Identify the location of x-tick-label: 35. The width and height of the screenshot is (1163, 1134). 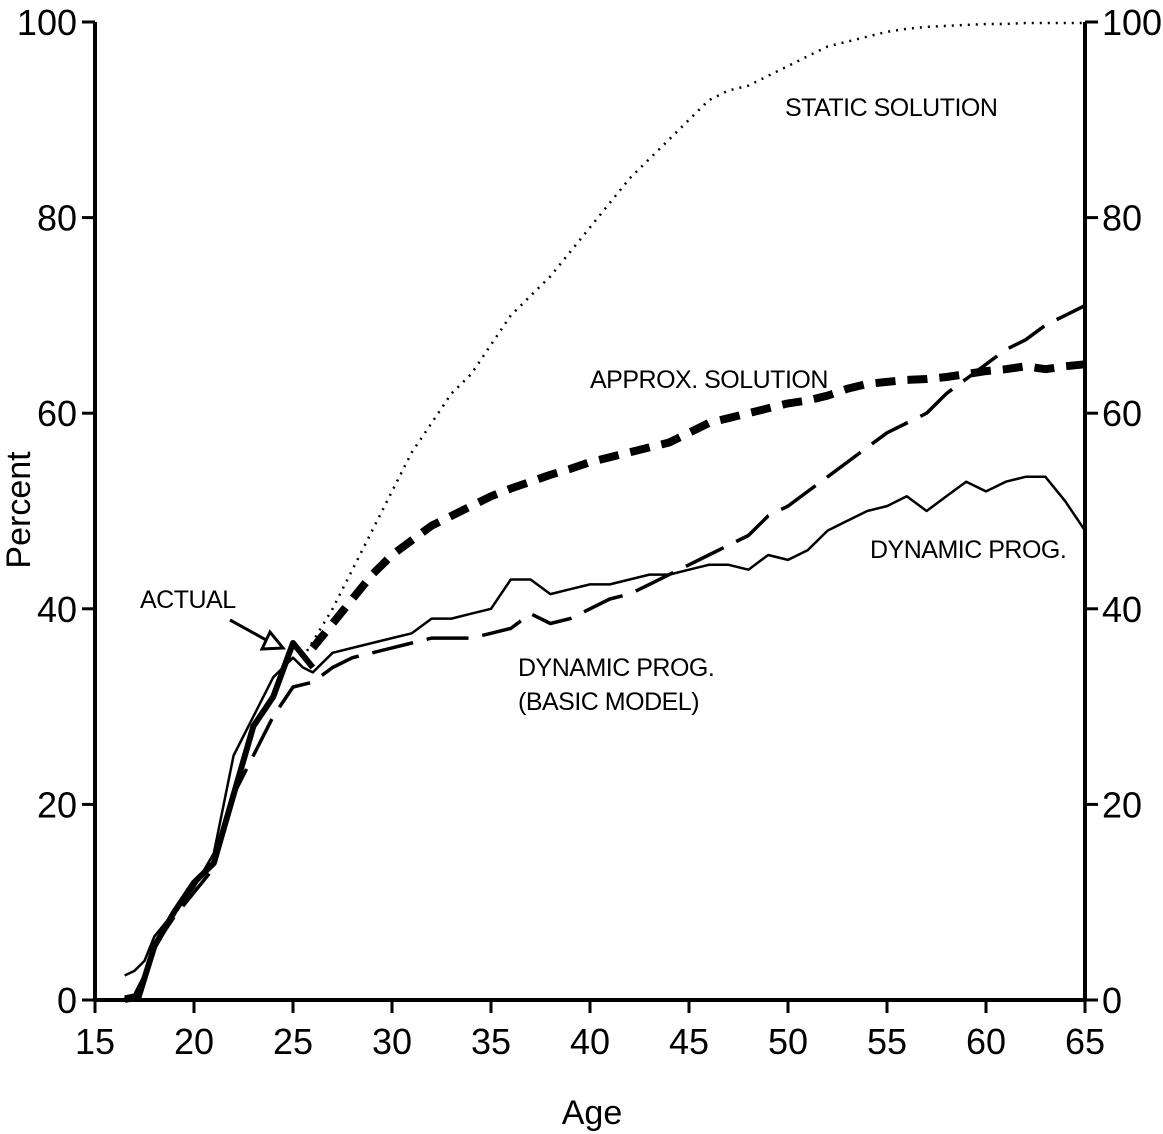
(491, 1041).